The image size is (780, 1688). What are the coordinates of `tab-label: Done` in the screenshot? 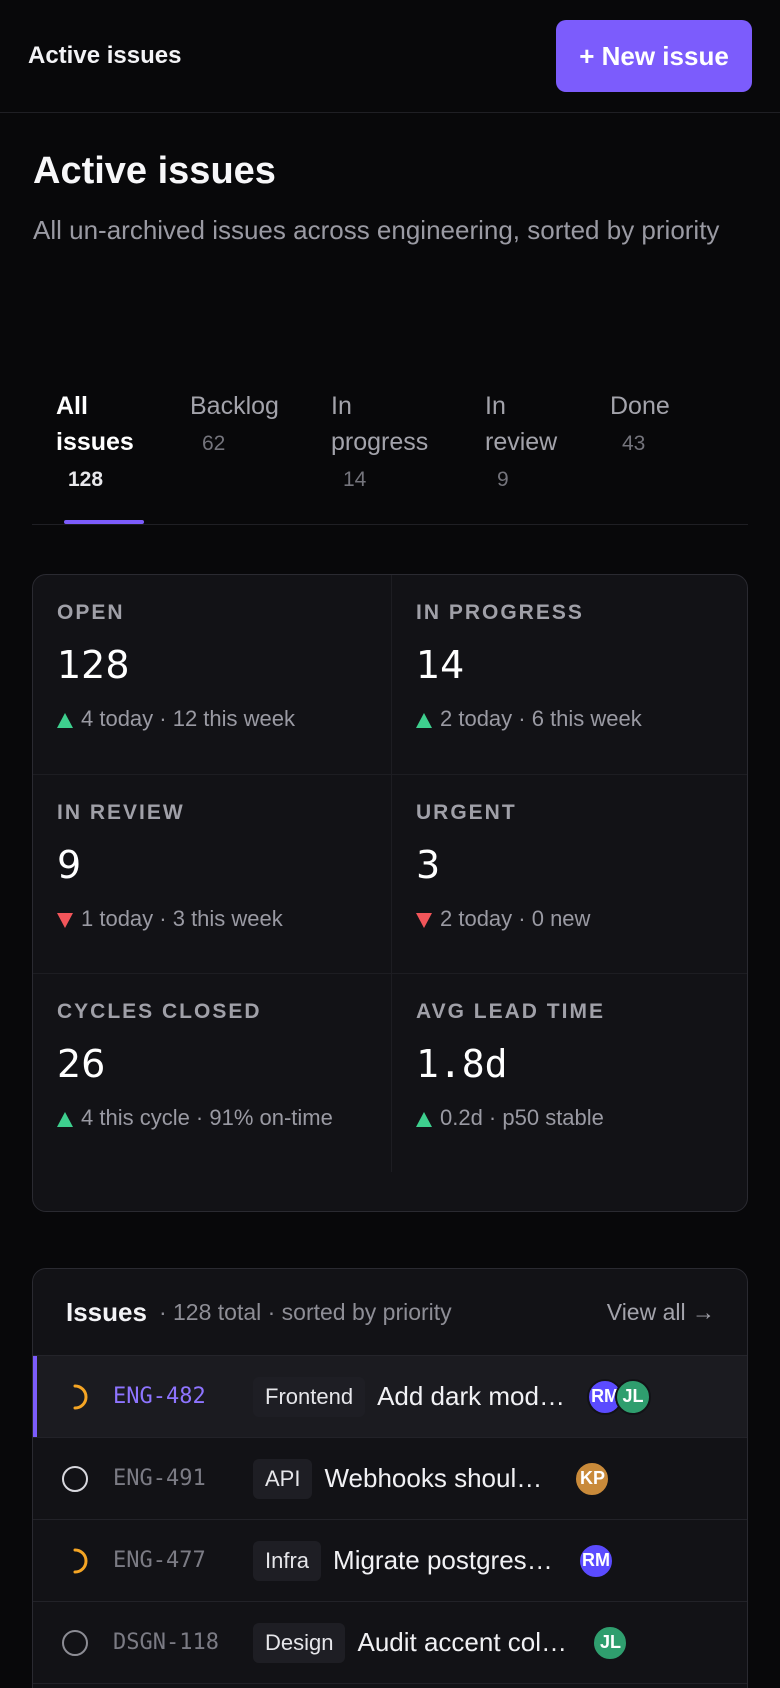 It's located at (640, 406).